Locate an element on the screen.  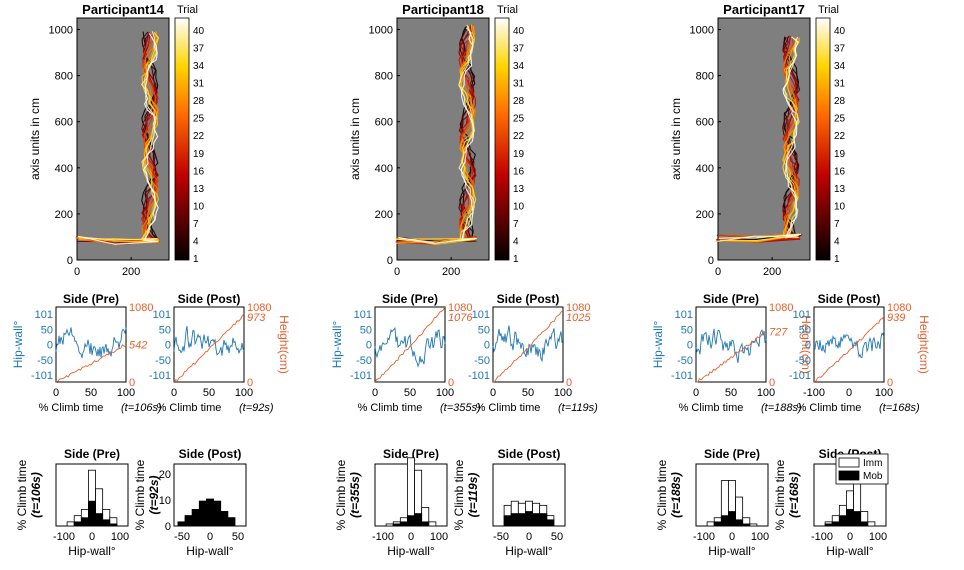
hist-ylabel-note: (t=168s) is located at coordinates (794, 495).